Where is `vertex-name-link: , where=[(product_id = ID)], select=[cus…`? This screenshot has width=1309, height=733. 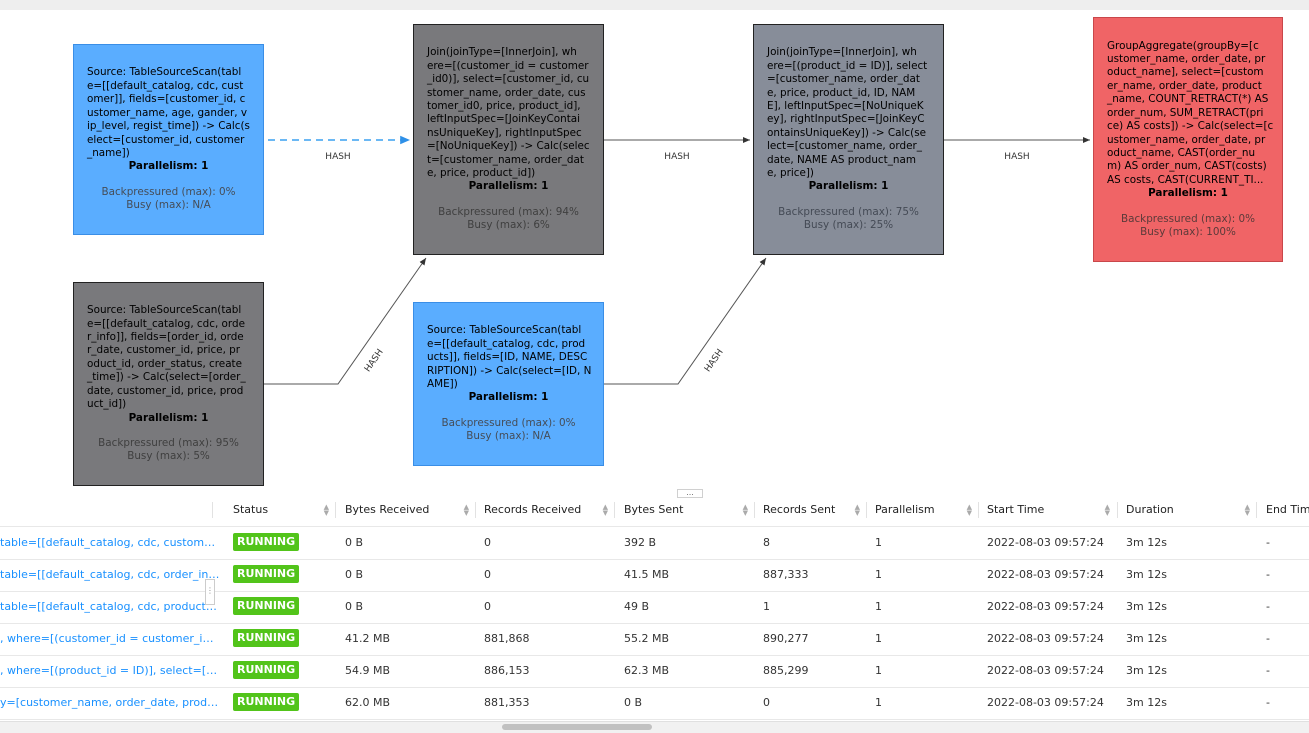
vertex-name-link: , where=[(product_id = ID)], select=[cus… is located at coordinates (110, 670).